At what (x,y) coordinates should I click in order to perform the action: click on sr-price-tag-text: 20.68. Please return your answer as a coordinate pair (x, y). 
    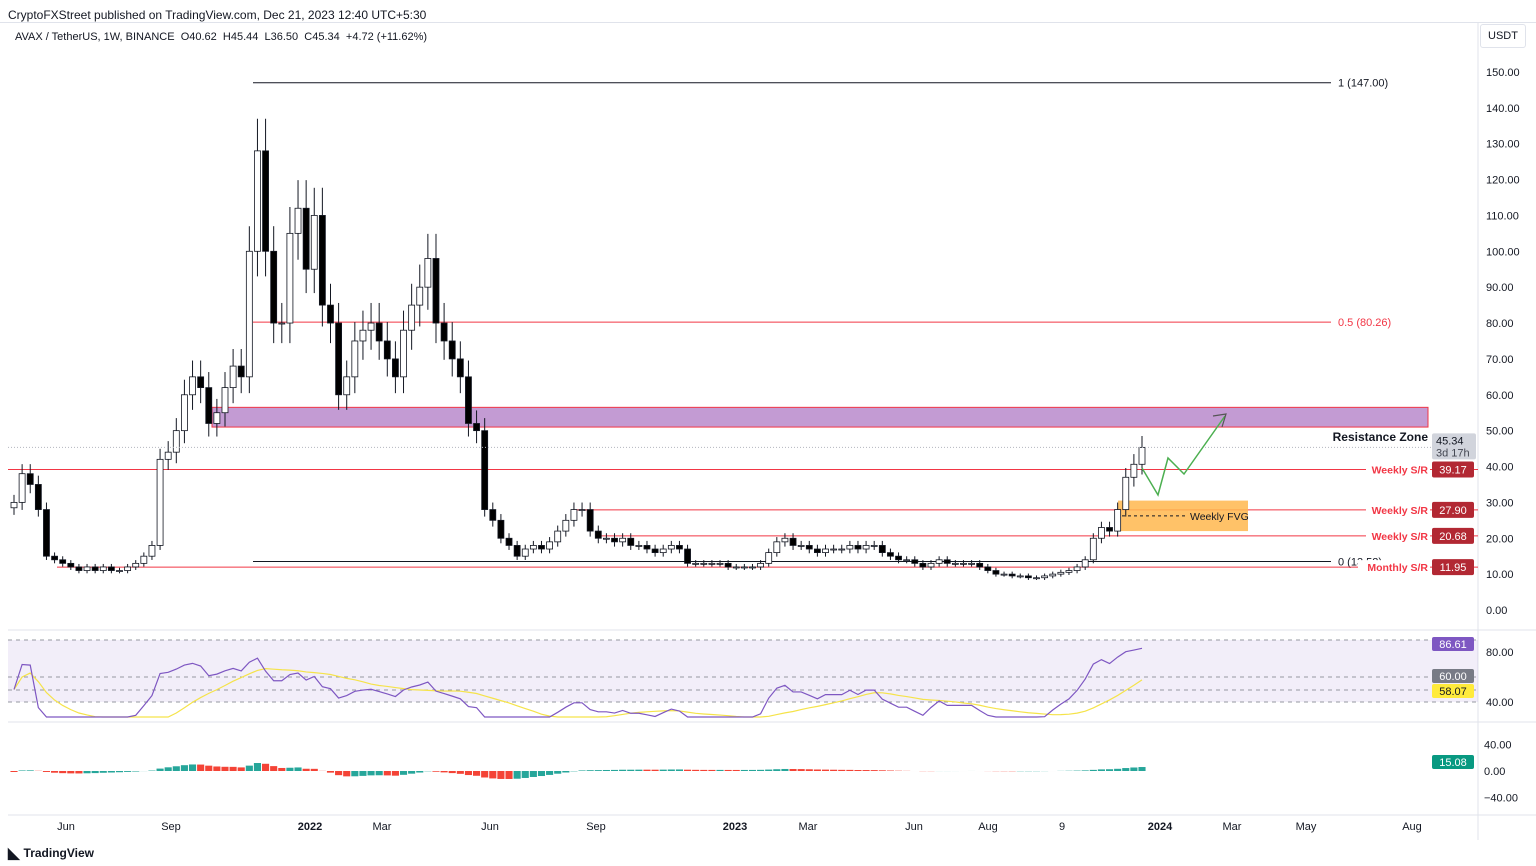
    Looking at the image, I should click on (1453, 537).